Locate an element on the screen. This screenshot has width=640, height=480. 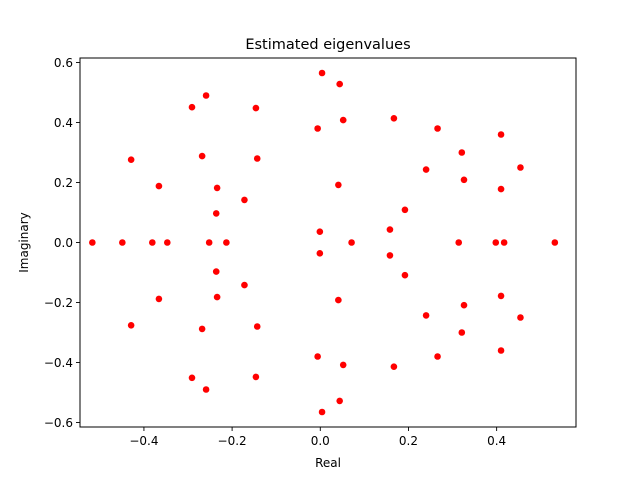
y-tick-label: 0.4 is located at coordinates (63, 123).